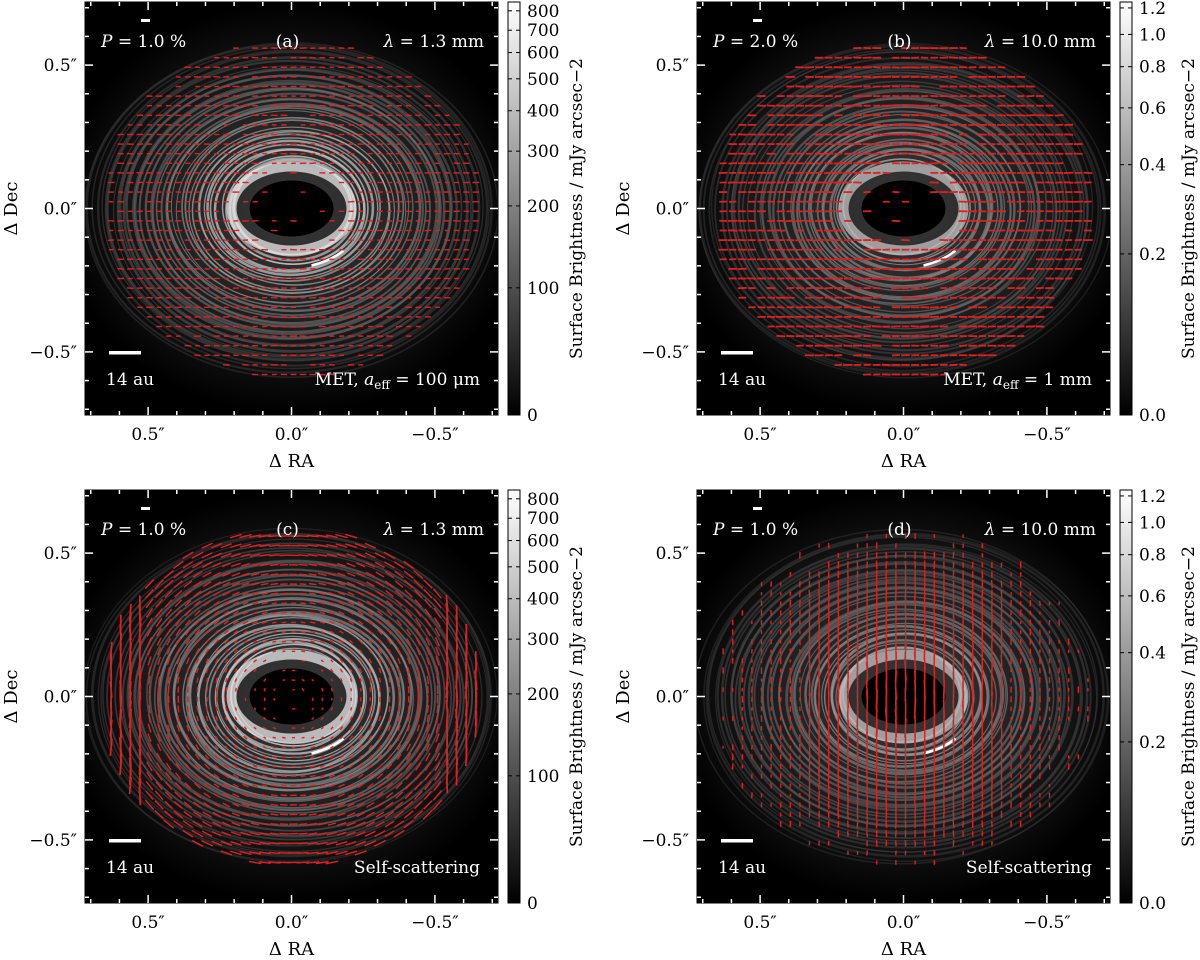 This screenshot has width=1200, height=960. What do you see at coordinates (543, 519) in the screenshot?
I see `colorbar-tick-label: 700` at bounding box center [543, 519].